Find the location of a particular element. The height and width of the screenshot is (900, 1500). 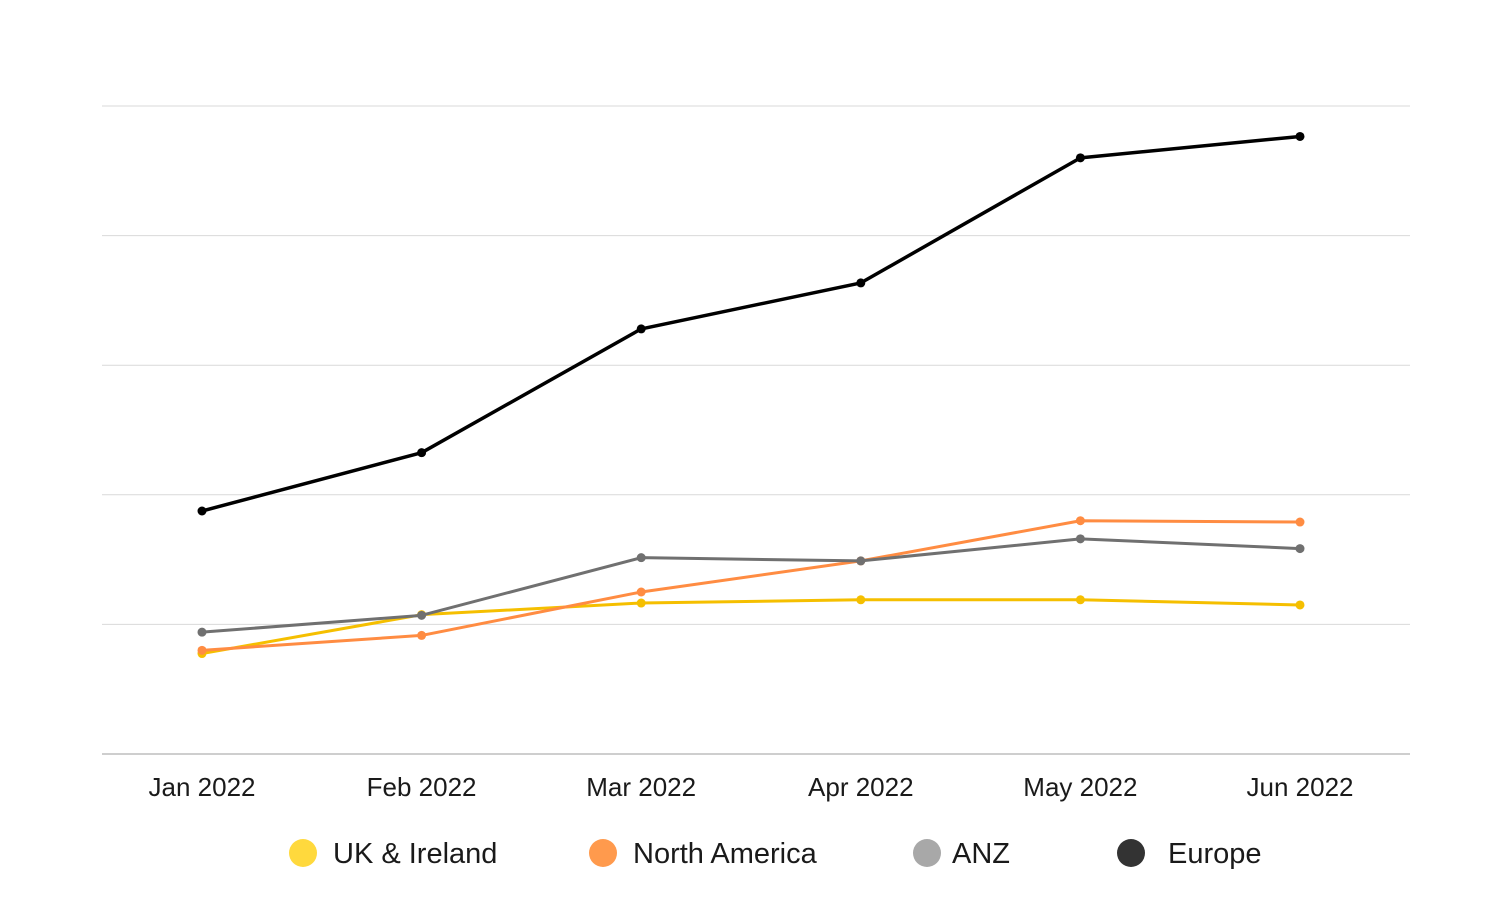

x-tick-label: Feb 2022 is located at coordinates (422, 787).